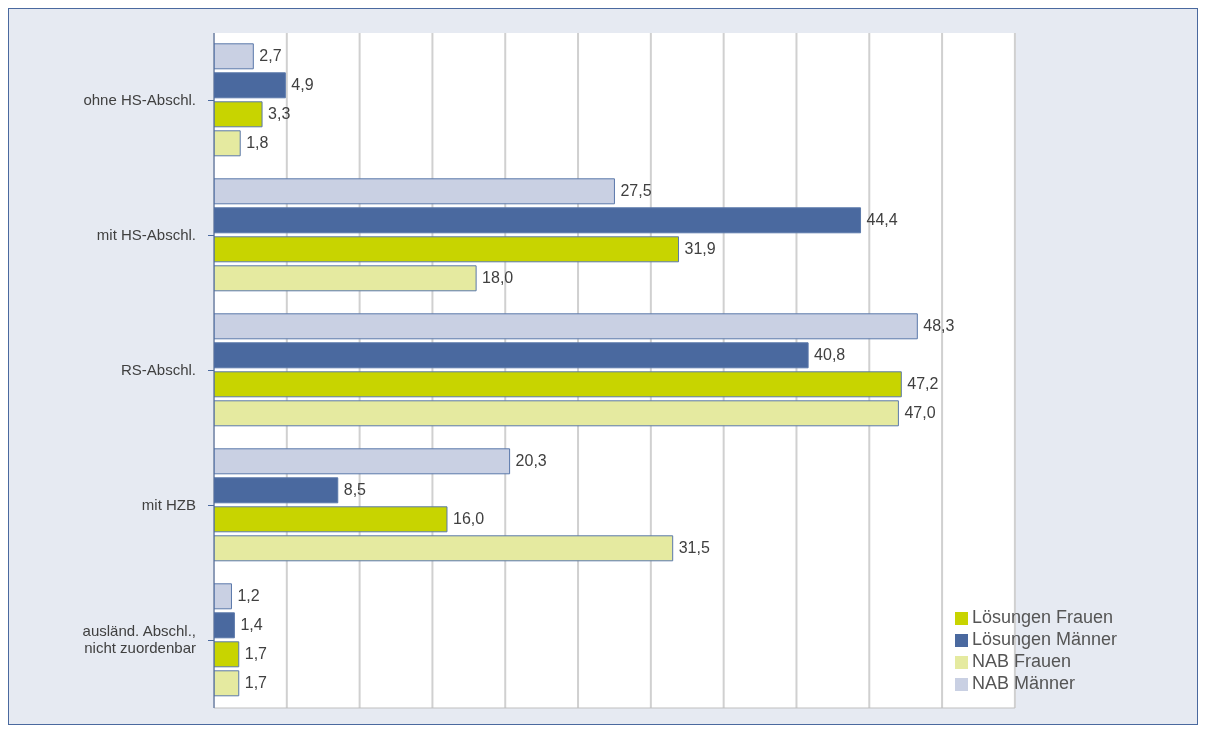  Describe the element at coordinates (531, 460) in the screenshot. I see `data-label: 20,3` at that location.